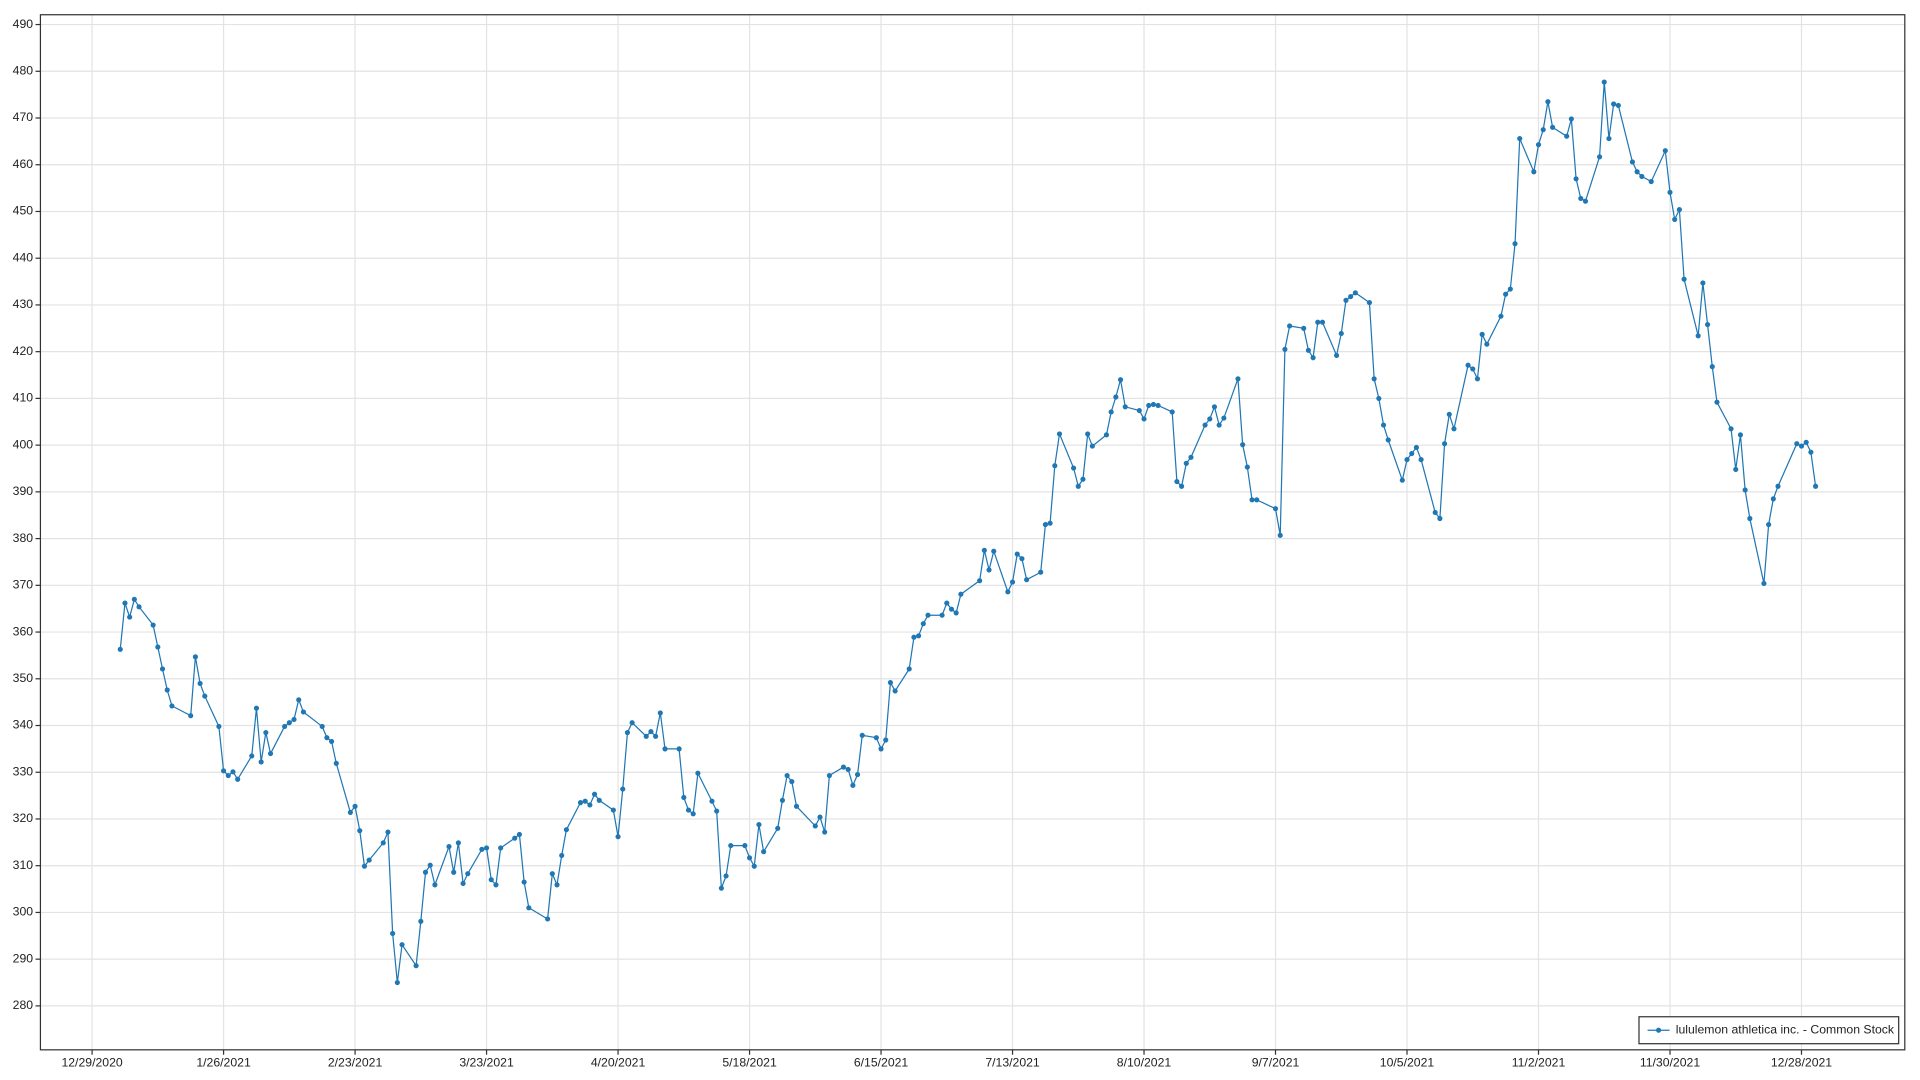 This screenshot has height=1080, width=1920. Describe the element at coordinates (23, 818) in the screenshot. I see `y-tick-label: 320` at that location.